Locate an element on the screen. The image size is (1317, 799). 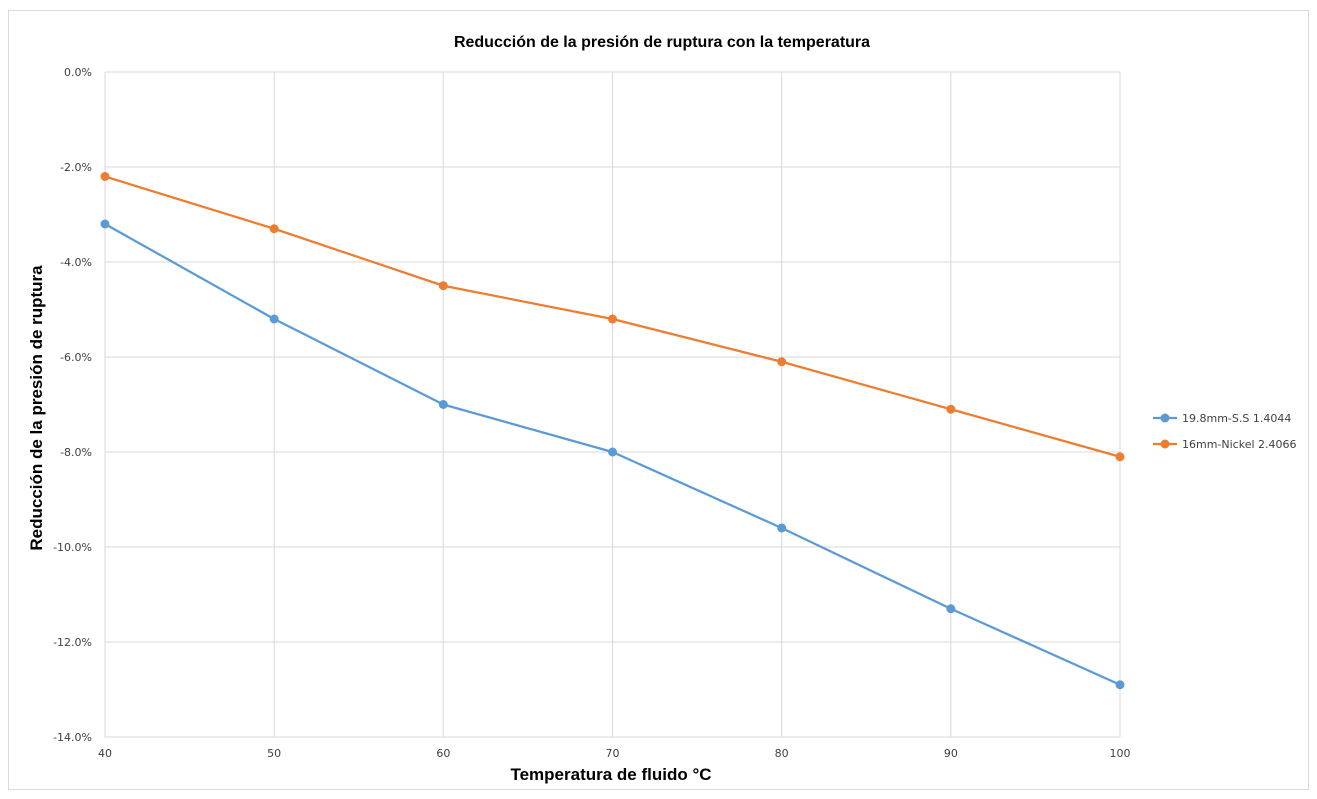
y-tick-label: -12.0% is located at coordinates (72, 642).